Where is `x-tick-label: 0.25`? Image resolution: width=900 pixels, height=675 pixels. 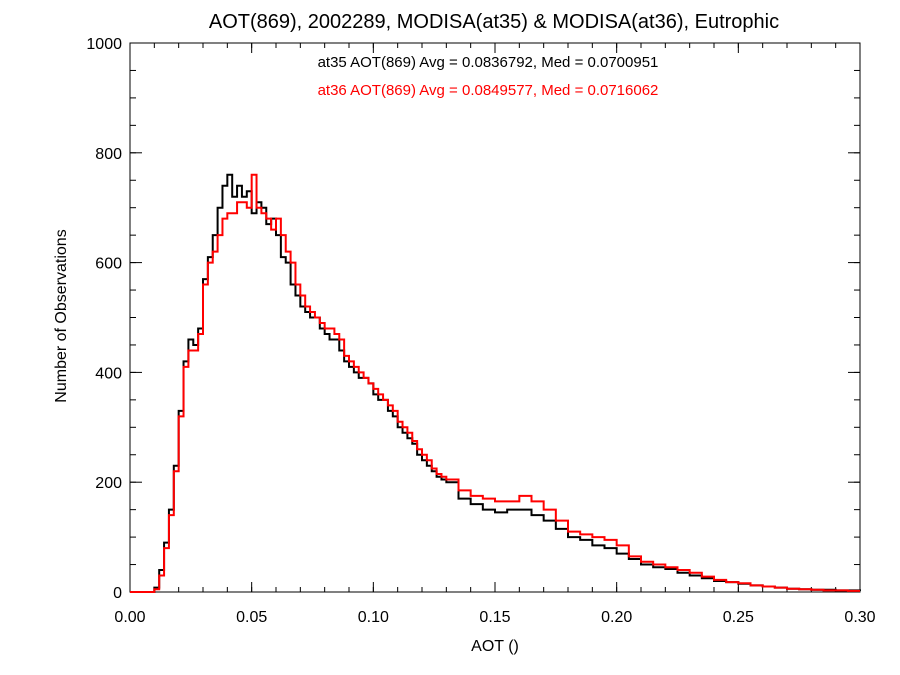
x-tick-label: 0.25 is located at coordinates (738, 617).